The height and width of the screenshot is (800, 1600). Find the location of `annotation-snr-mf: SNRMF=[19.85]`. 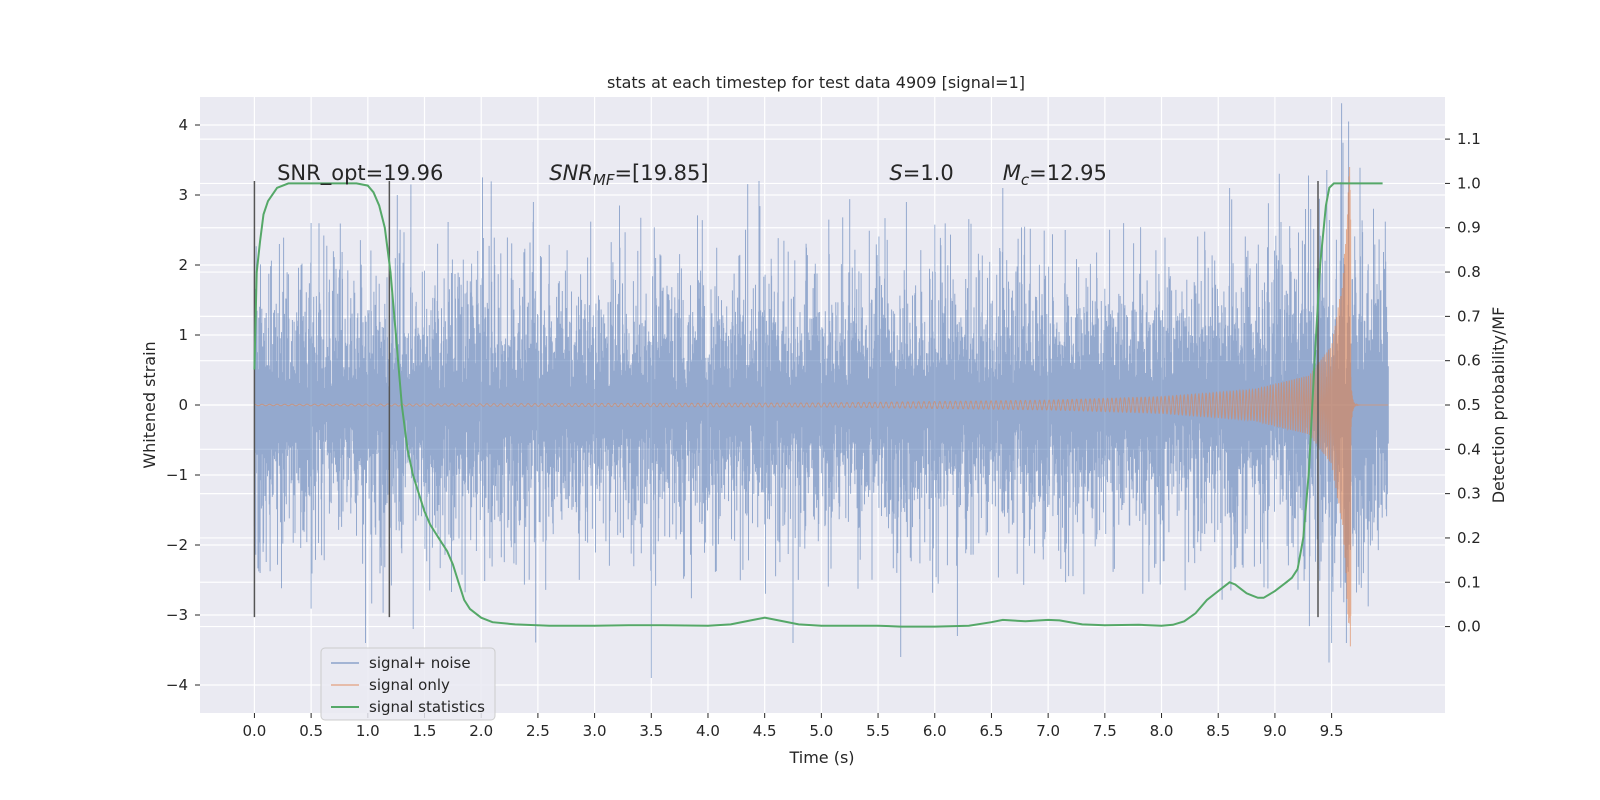

annotation-snr-mf: SNRMF=[19.85] is located at coordinates (628, 175).